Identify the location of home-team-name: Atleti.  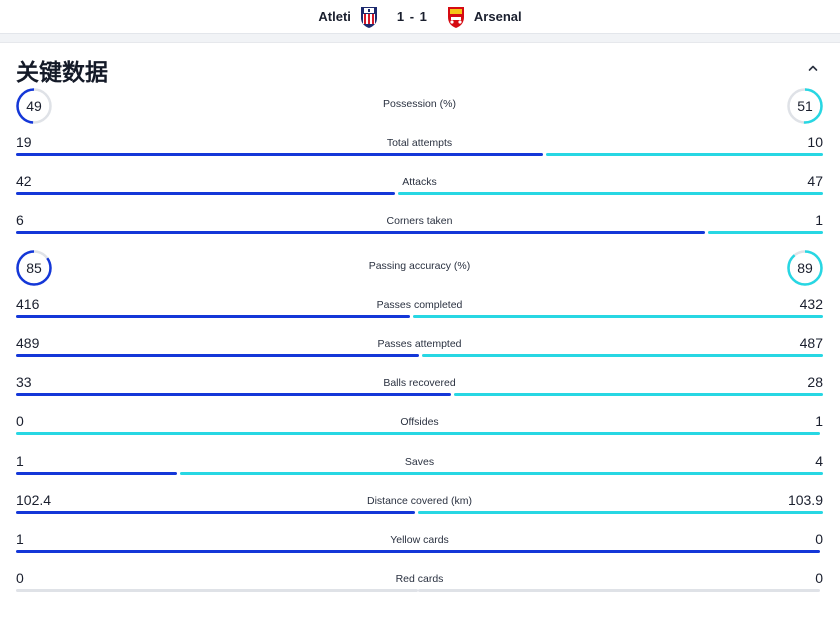
(334, 16).